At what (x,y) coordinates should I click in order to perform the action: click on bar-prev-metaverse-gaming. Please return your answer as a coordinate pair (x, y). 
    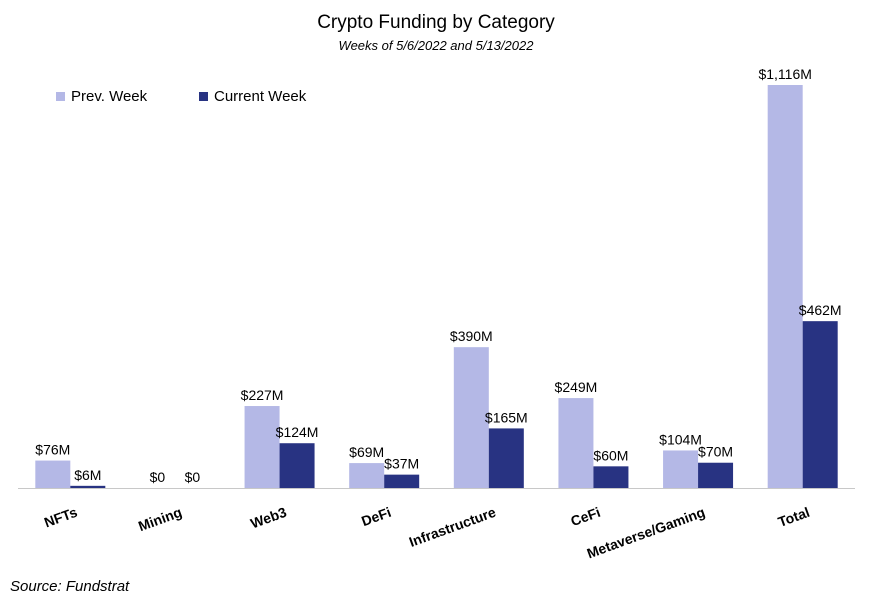
    Looking at the image, I should click on (681, 469).